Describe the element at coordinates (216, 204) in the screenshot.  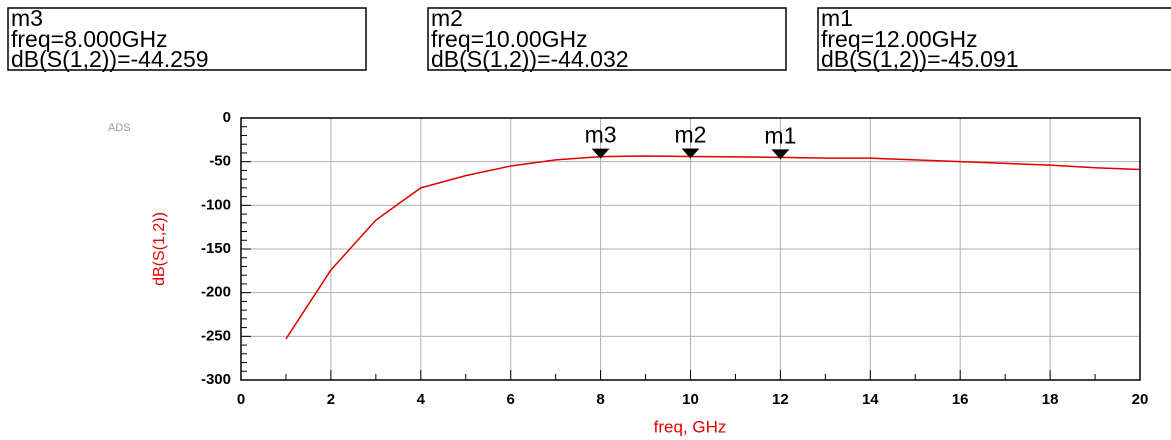
I see `y-tick-label: -100` at that location.